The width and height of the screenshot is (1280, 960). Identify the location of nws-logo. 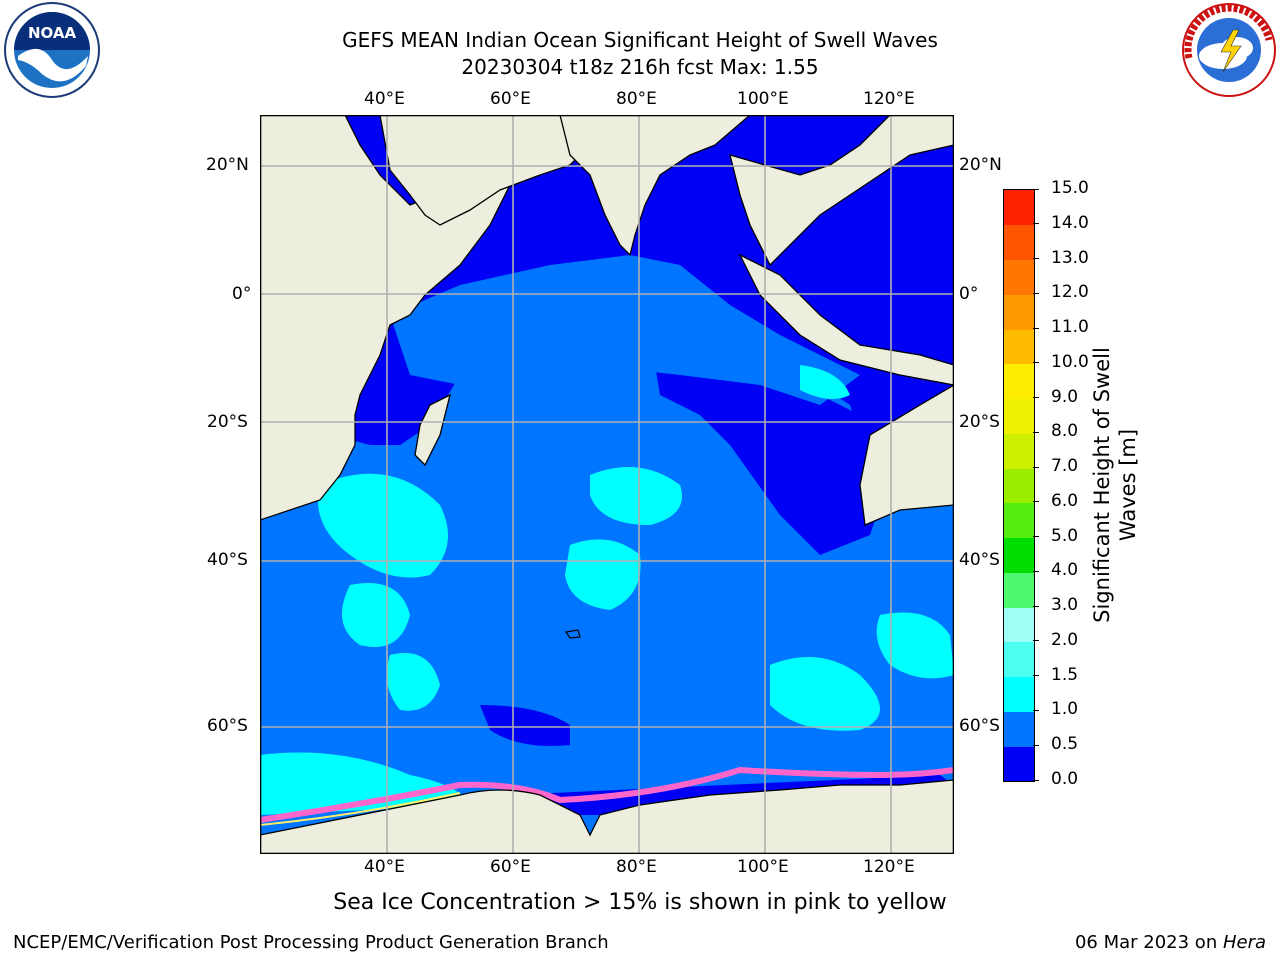
(1228, 50).